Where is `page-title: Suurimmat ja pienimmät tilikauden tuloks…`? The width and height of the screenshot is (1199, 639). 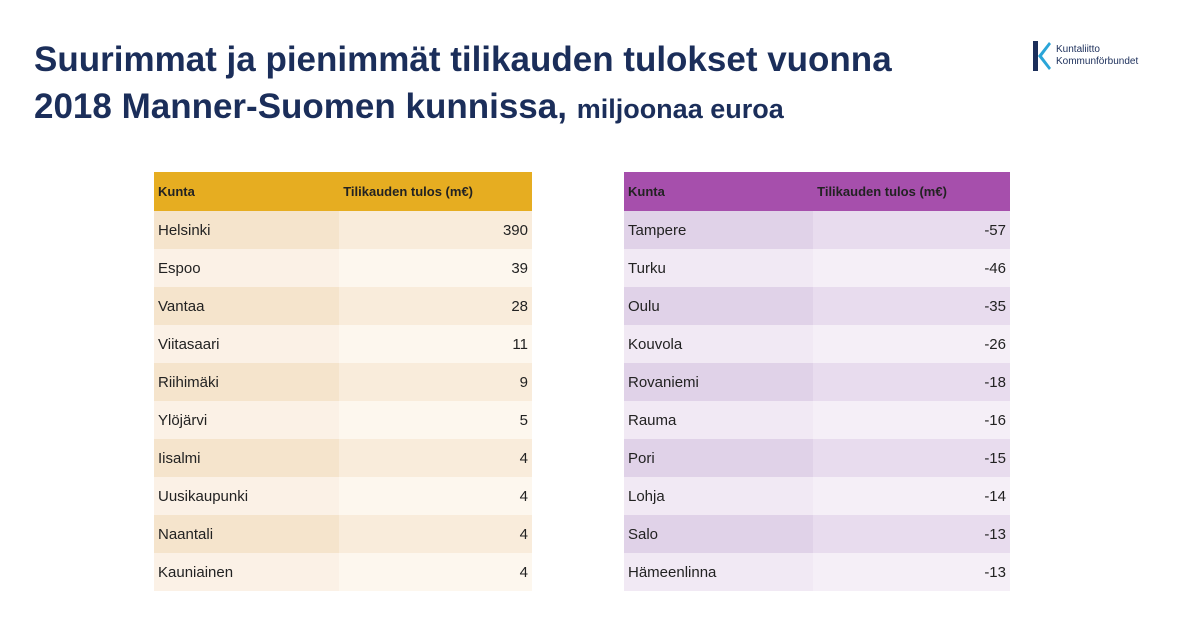 page-title: Suurimmat ja pienimmät tilikauden tuloks… is located at coordinates (524, 84).